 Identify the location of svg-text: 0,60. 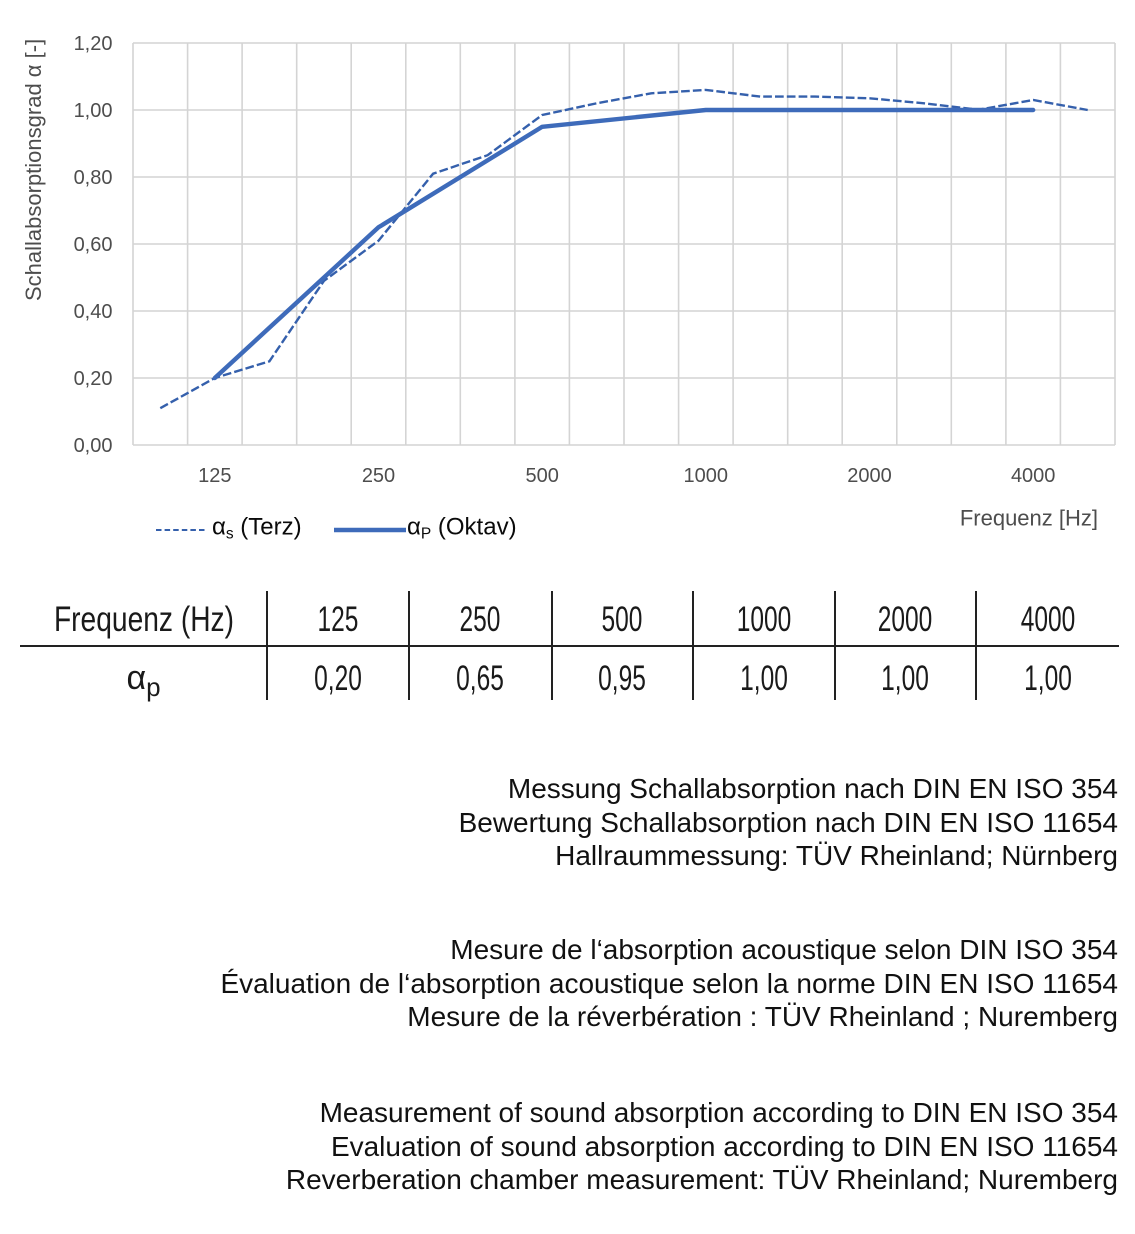
(93, 245).